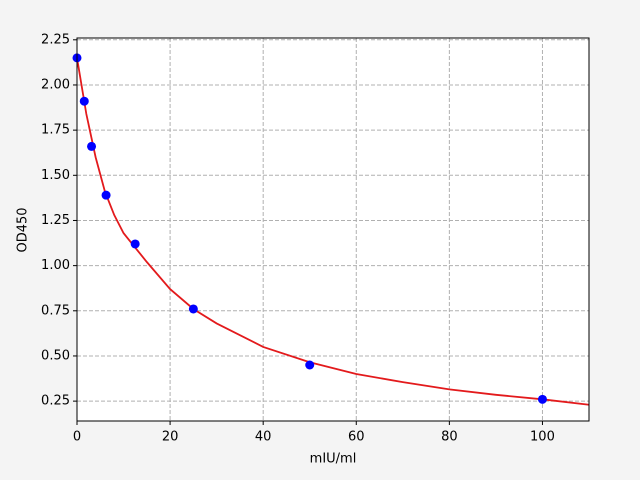  What do you see at coordinates (55, 310) in the screenshot?
I see `y-tick-label: 0.75` at bounding box center [55, 310].